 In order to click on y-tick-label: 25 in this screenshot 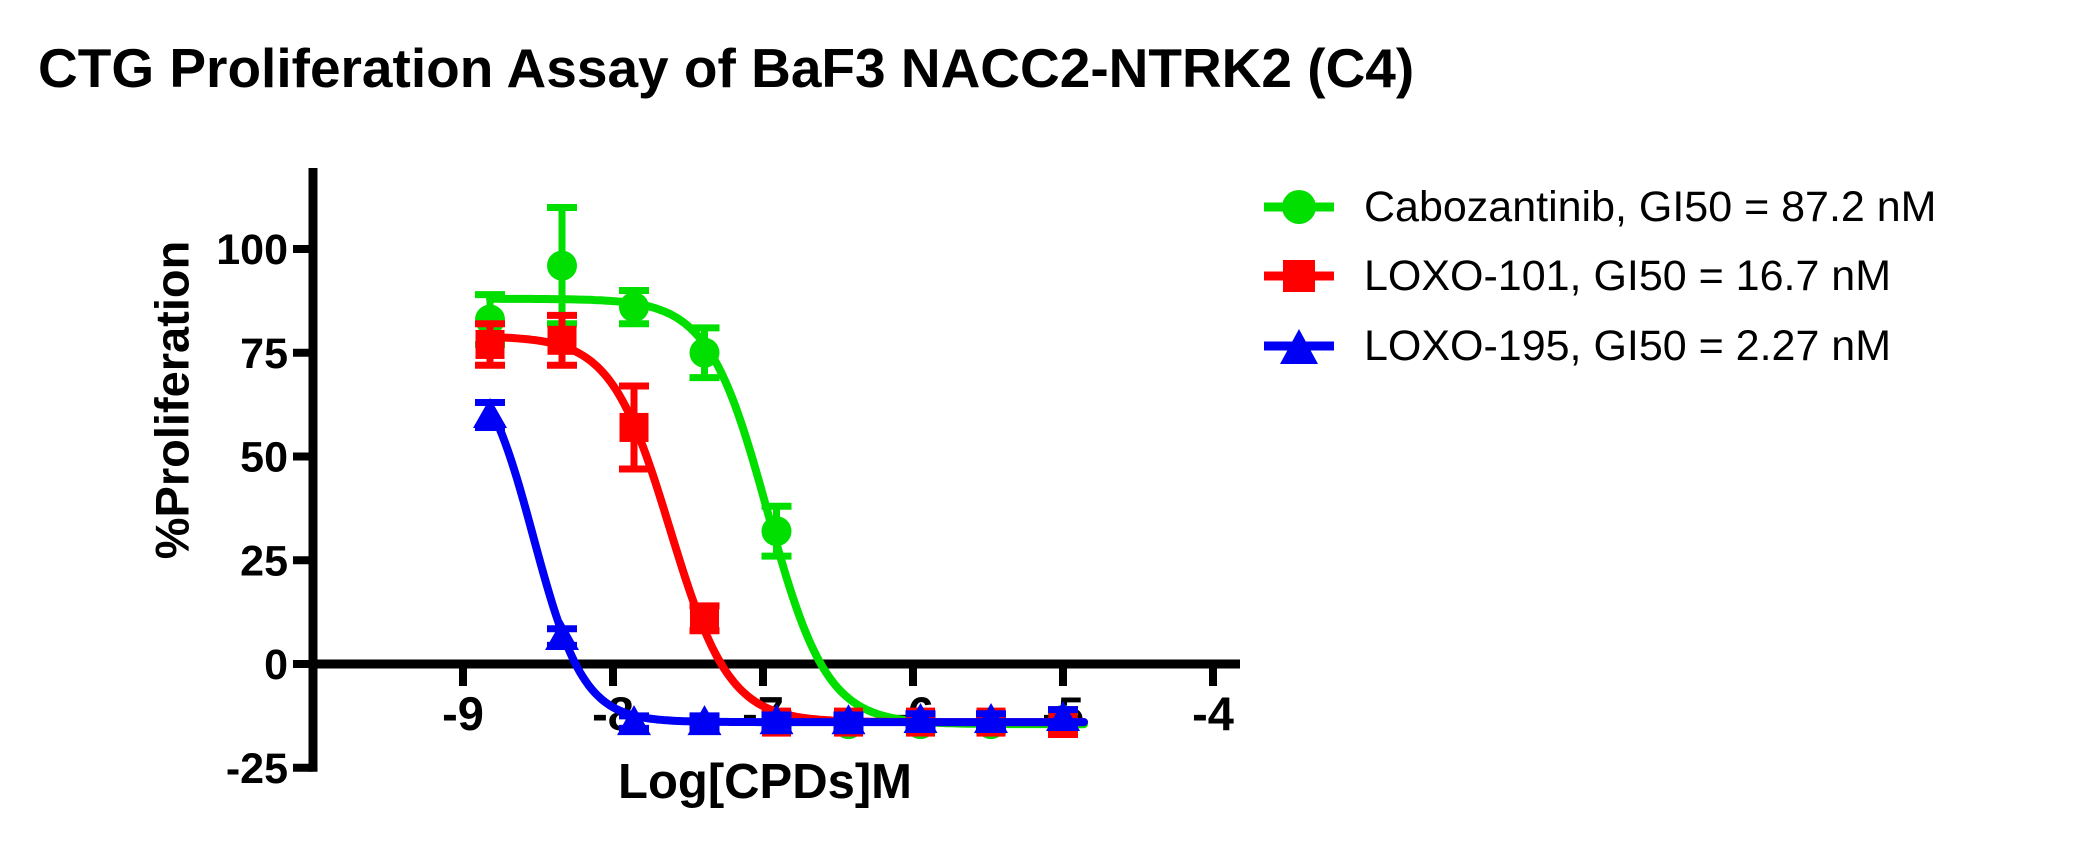, I will do `click(264, 561)`.